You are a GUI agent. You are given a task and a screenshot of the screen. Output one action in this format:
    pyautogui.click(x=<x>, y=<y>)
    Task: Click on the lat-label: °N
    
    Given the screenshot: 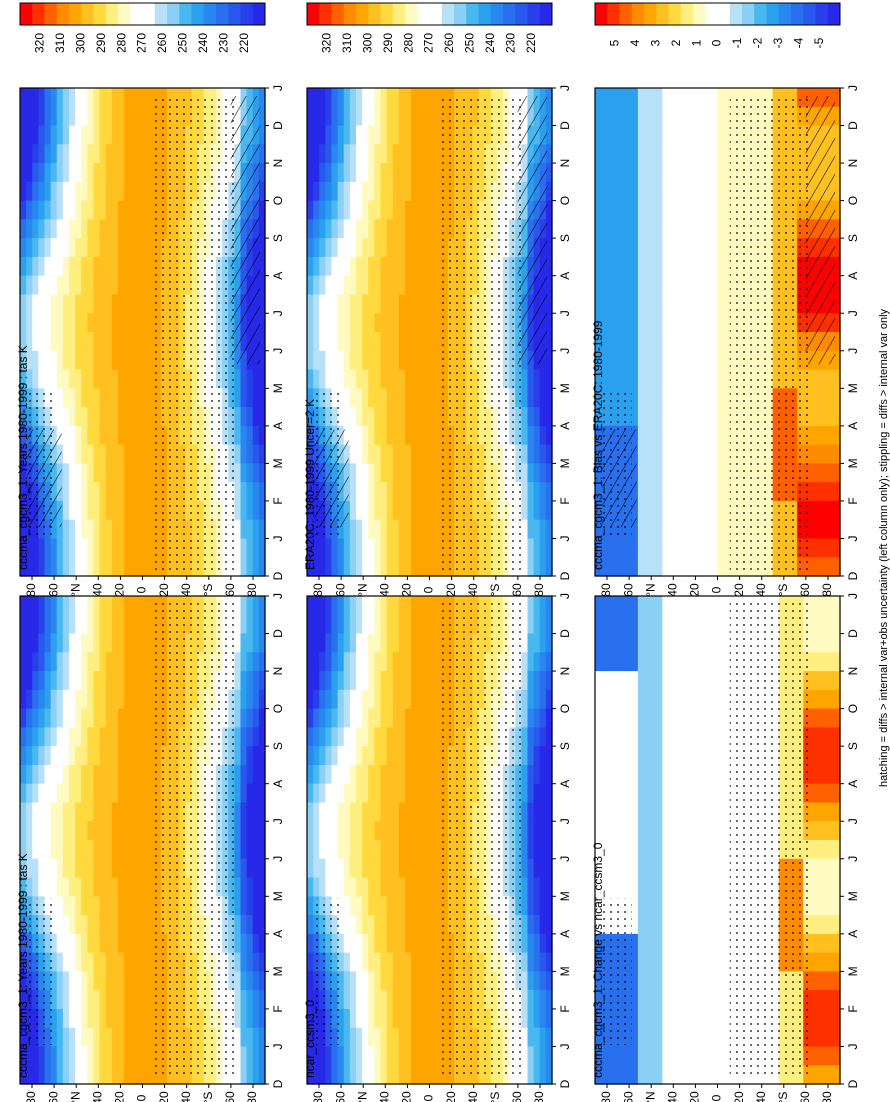 What is the action you would take?
    pyautogui.click(x=362, y=589)
    